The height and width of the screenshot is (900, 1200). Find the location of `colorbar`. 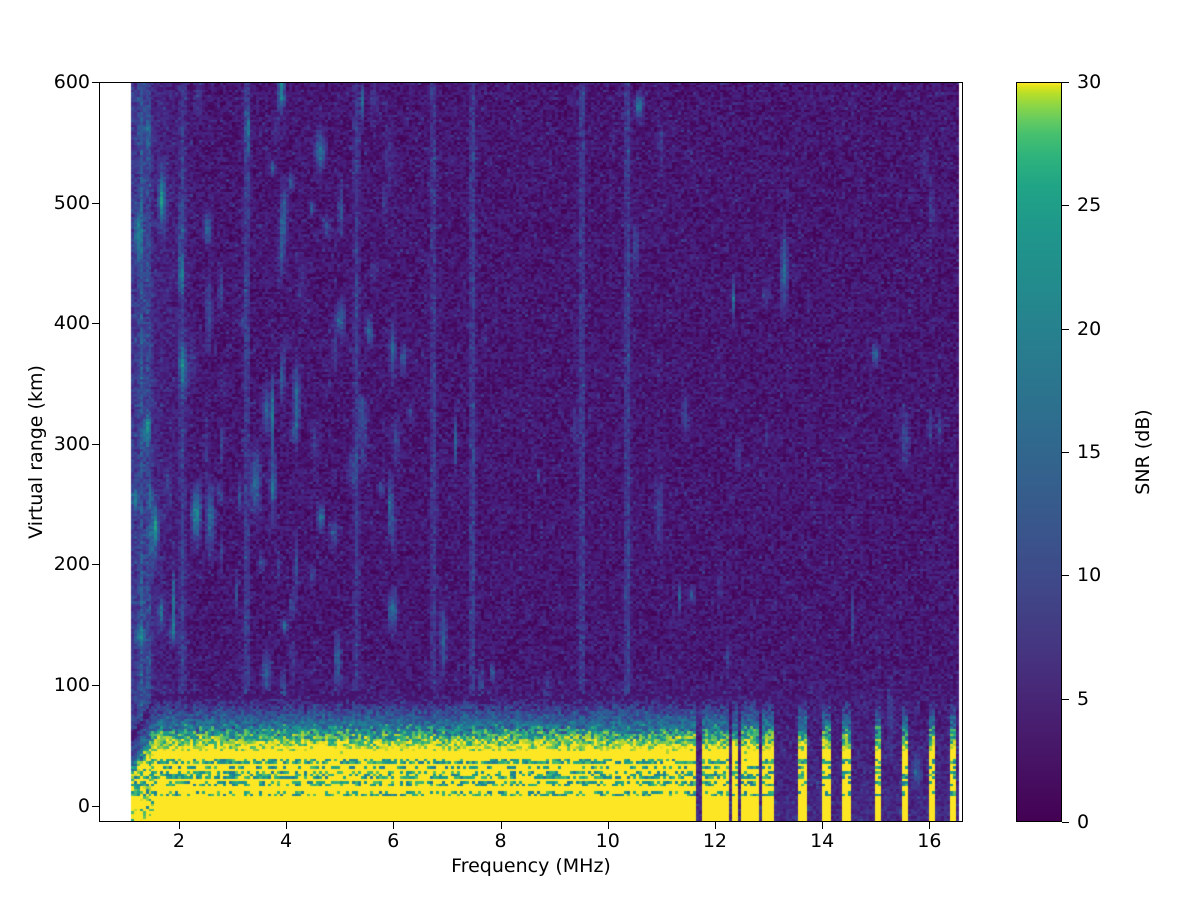

colorbar is located at coordinates (1039, 452).